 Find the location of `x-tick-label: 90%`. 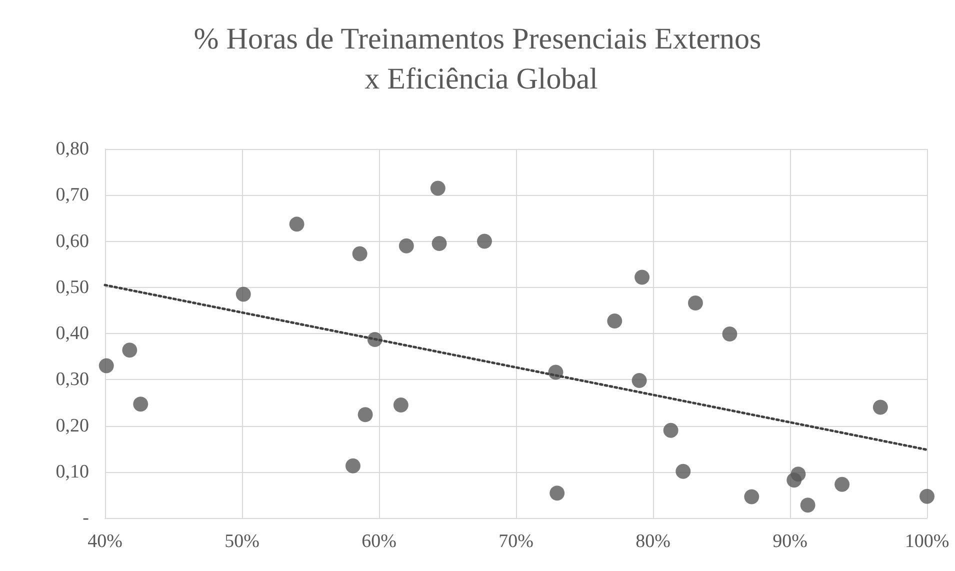

x-tick-label: 90% is located at coordinates (790, 541).